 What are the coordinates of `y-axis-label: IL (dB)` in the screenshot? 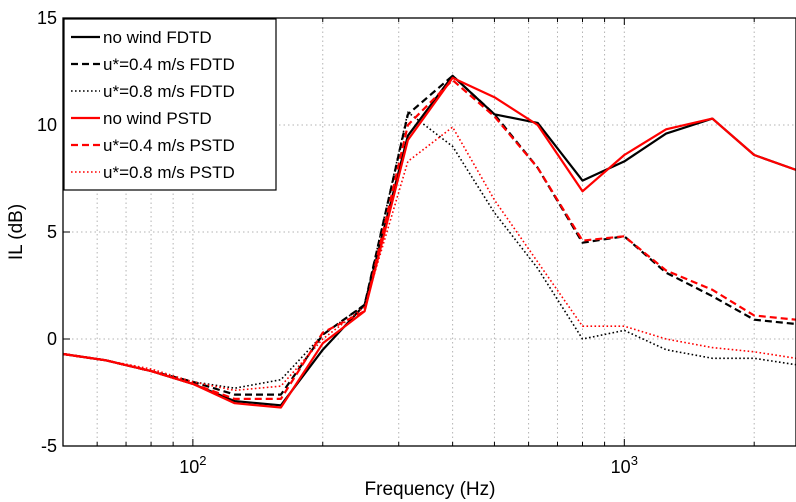 It's located at (16, 232).